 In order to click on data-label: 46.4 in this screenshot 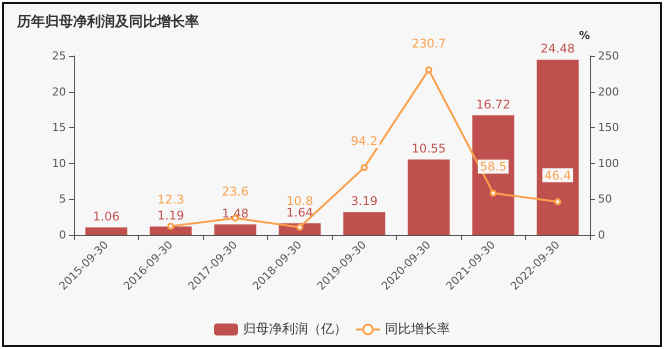, I will do `click(558, 175)`.